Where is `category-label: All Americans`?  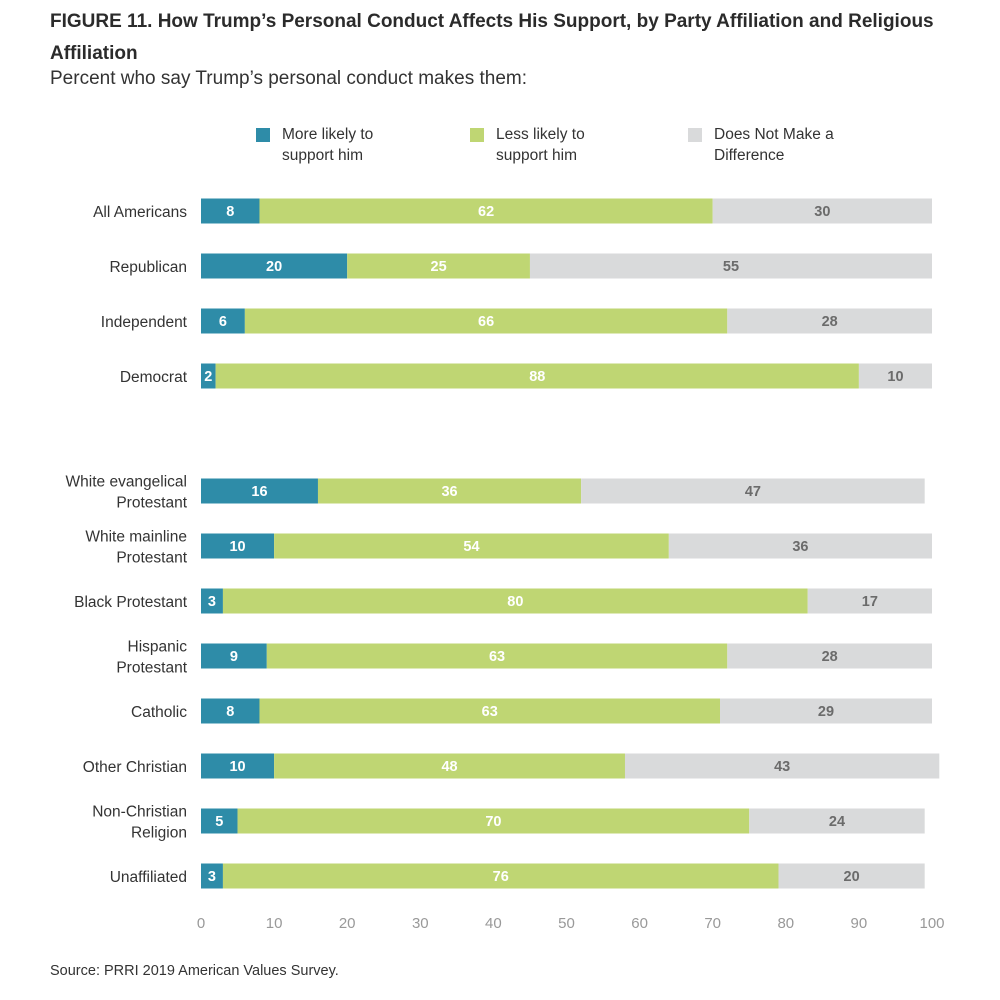
category-label: All Americans is located at coordinates (140, 212).